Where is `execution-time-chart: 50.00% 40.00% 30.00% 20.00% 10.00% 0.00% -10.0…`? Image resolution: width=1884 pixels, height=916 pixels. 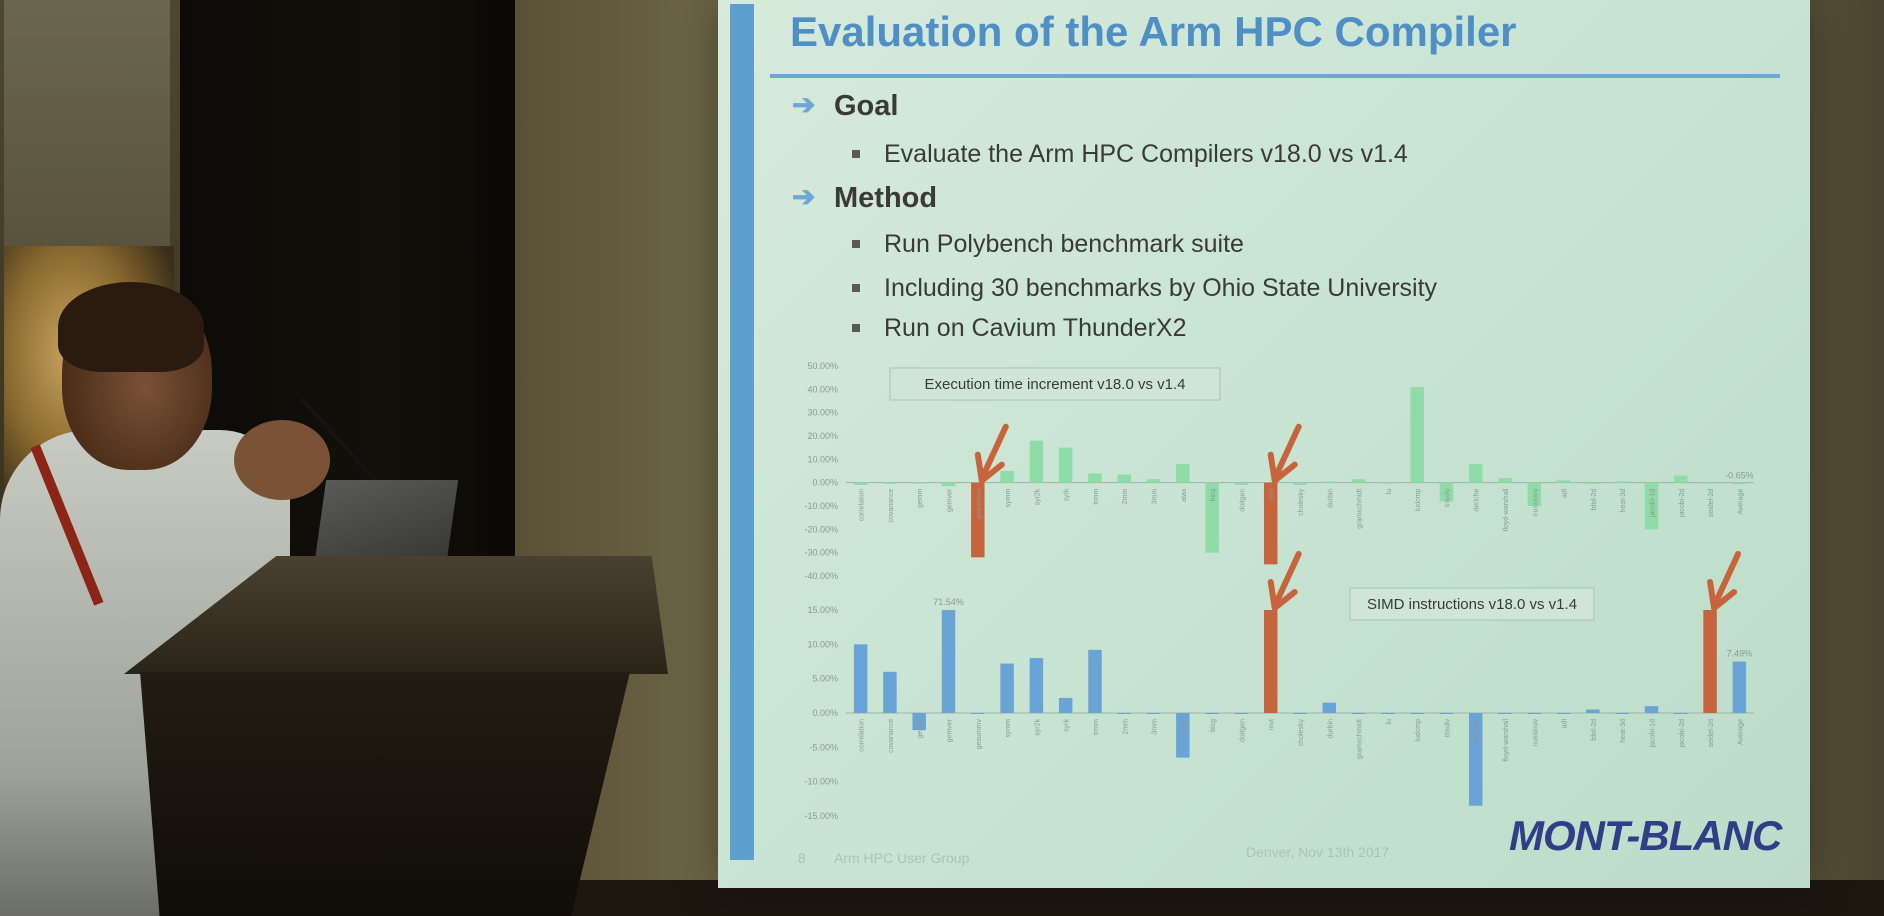 execution-time-chart: 50.00% 40.00% 30.00% 20.00% 10.00% 0.00% -10.0… is located at coordinates (1279, 471).